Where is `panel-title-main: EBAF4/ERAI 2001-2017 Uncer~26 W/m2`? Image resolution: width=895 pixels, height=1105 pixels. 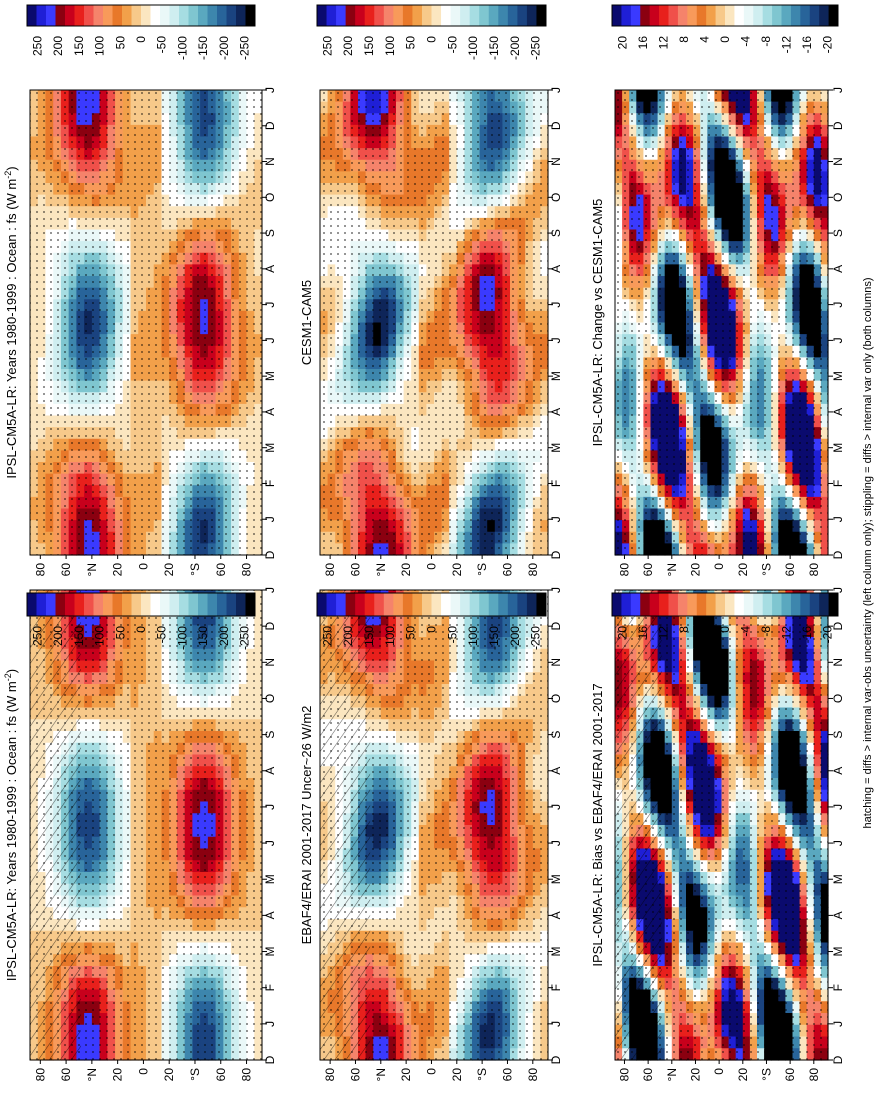
panel-title-main: EBAF4/ERAI 2001-2017 Uncer~26 W/m2 is located at coordinates (306, 825).